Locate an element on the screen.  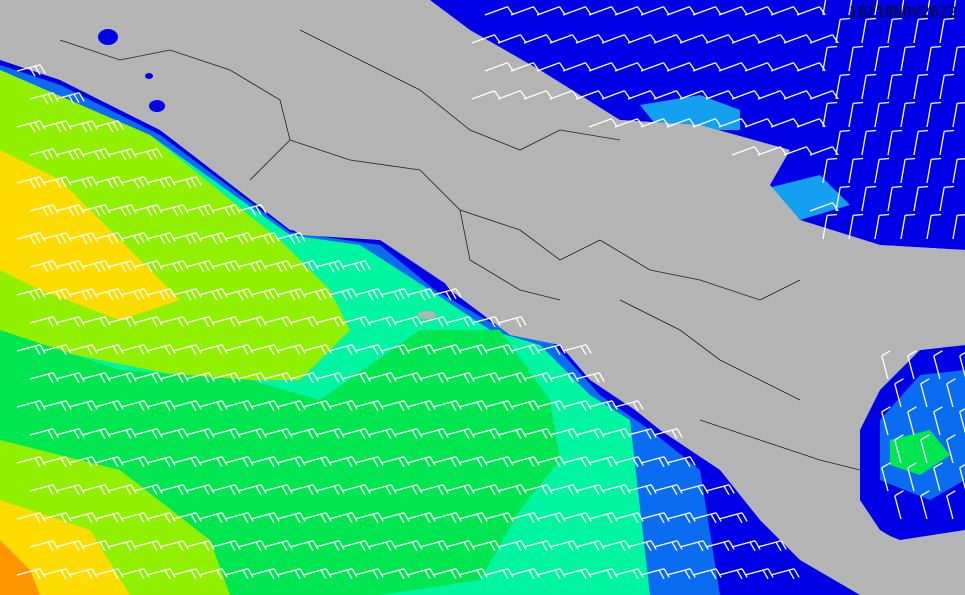
sea-yellow-zone is located at coordinates (90, 235).